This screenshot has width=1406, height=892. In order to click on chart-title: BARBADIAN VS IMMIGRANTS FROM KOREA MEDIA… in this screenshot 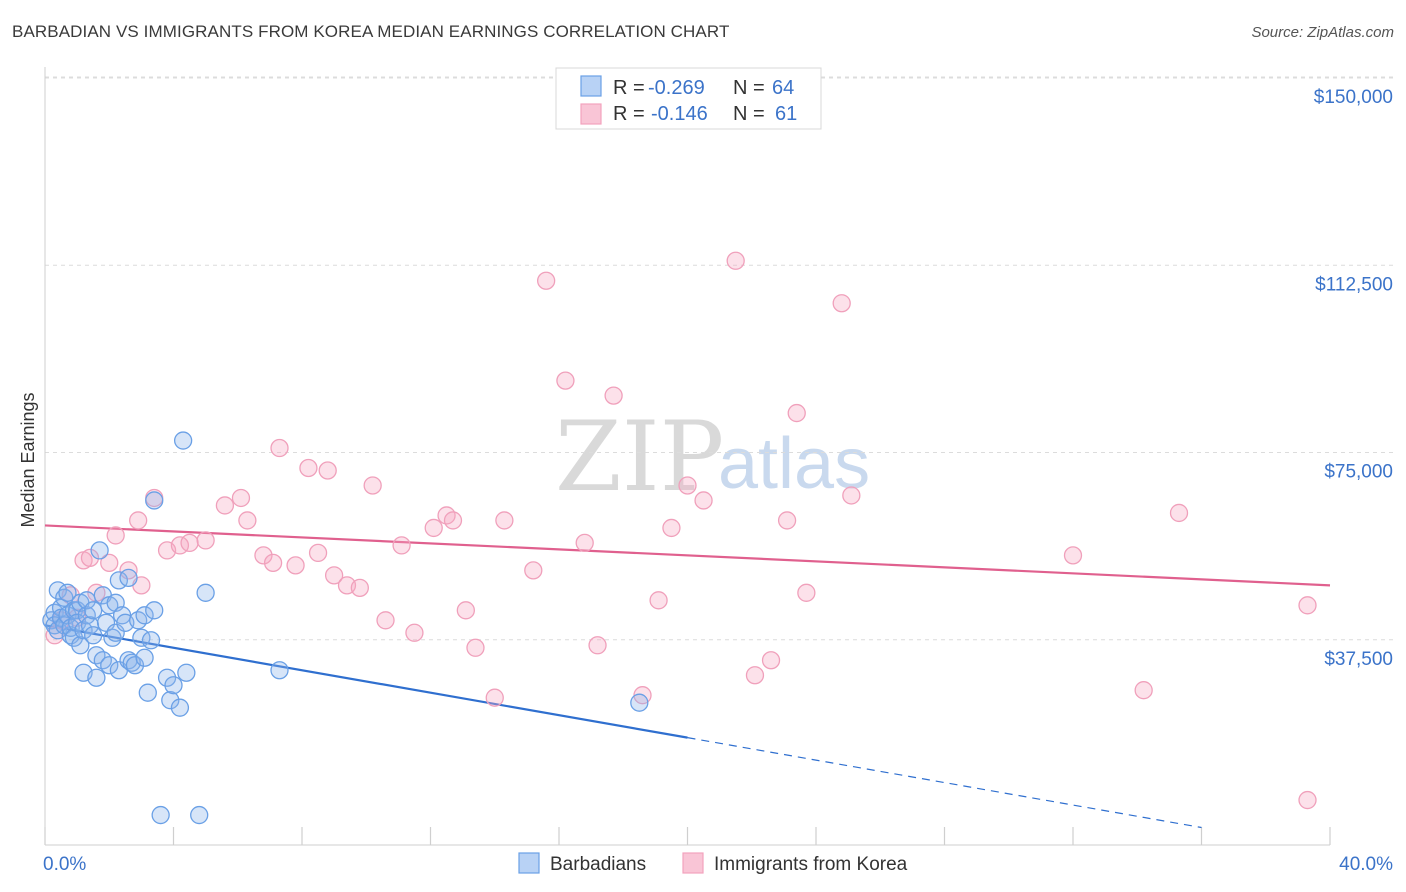, I will do `click(371, 31)`.